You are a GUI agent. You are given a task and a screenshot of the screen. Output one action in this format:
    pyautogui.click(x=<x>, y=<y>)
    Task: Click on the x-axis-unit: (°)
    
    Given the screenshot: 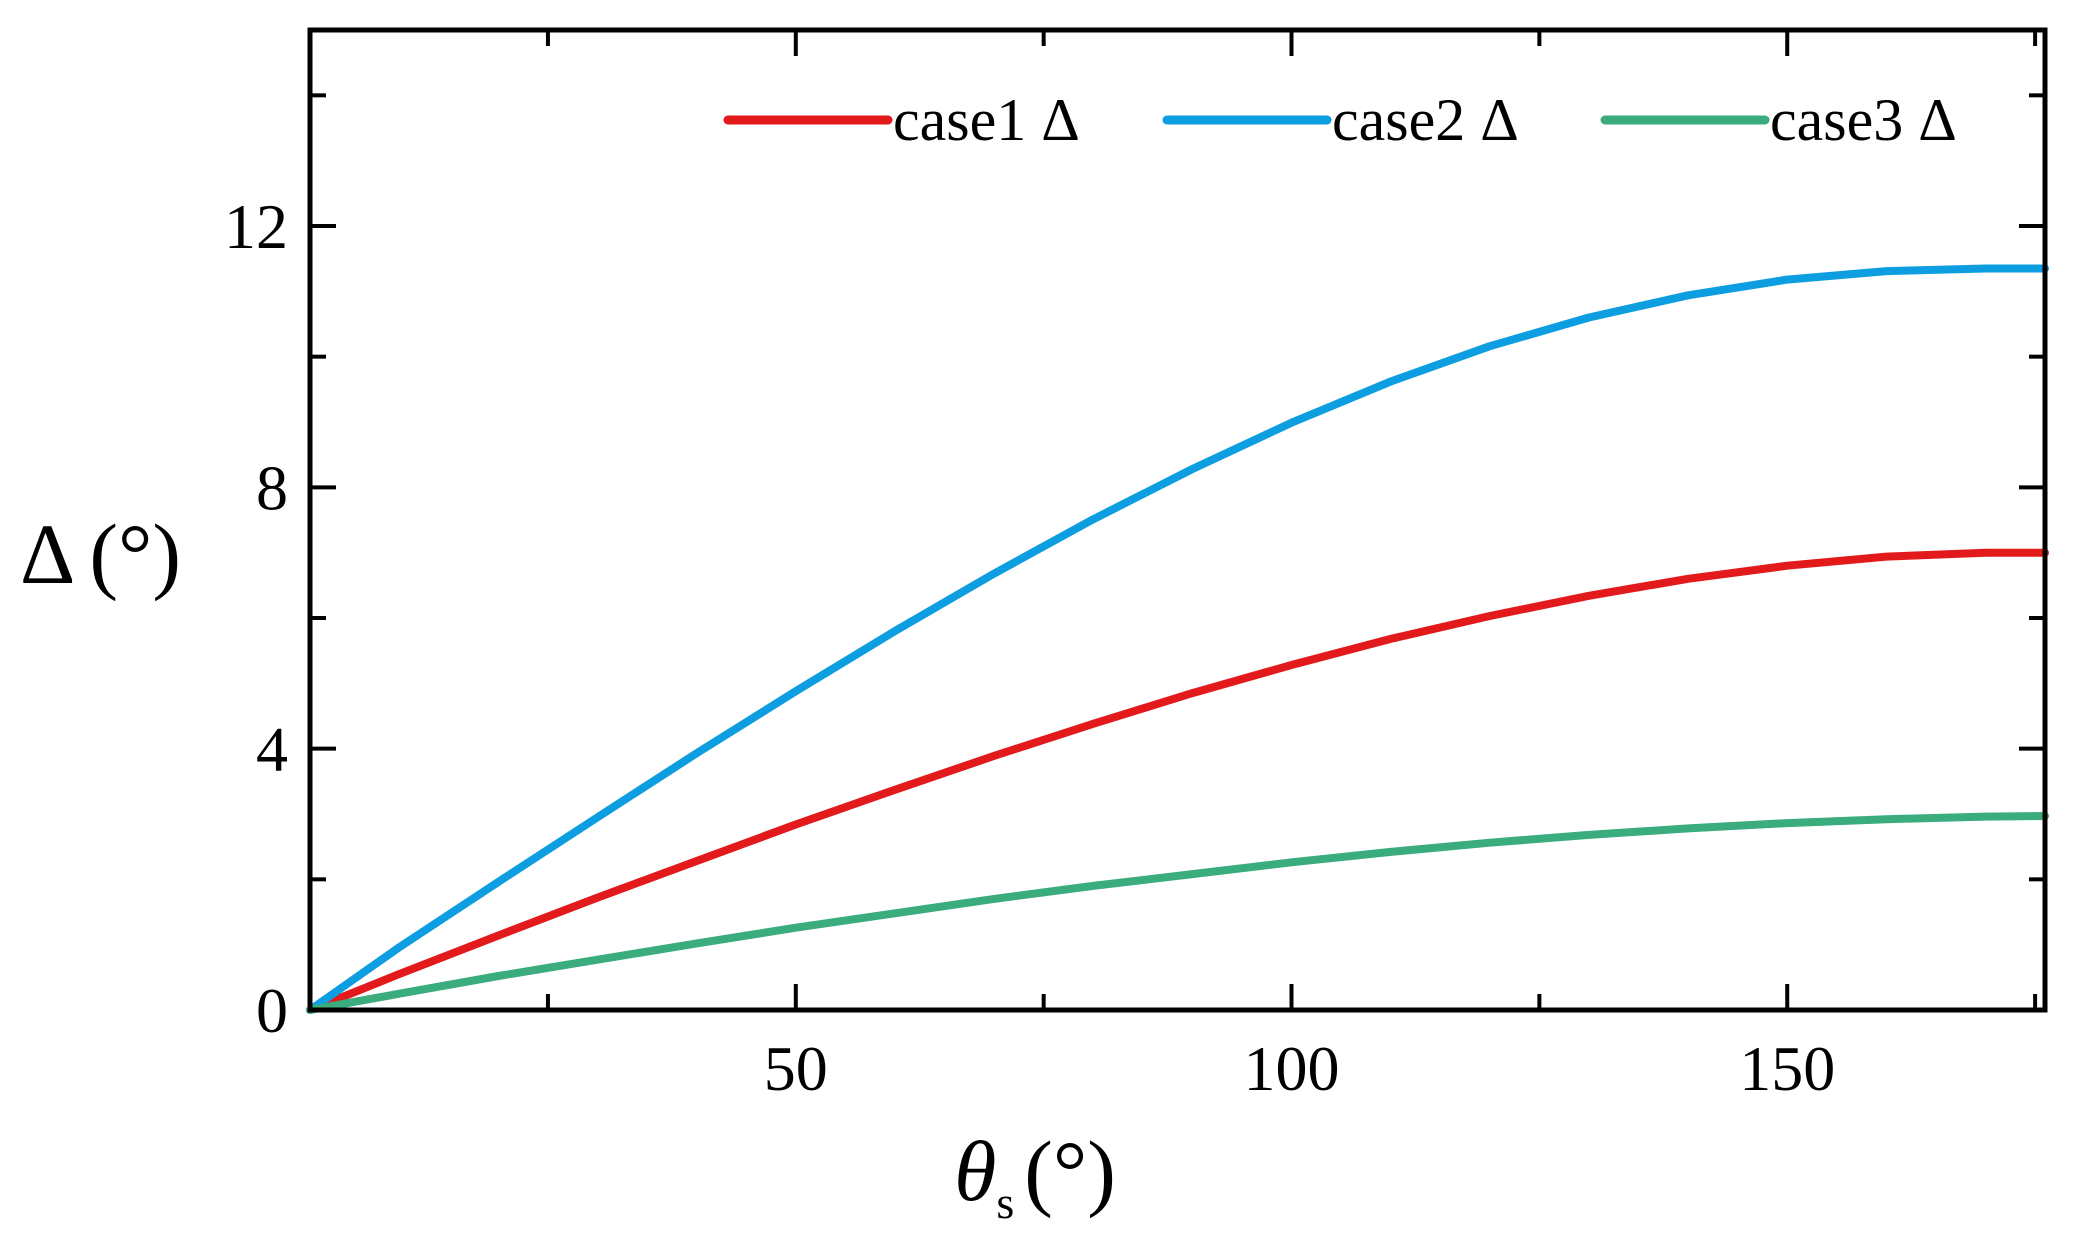 What is the action you would take?
    pyautogui.click(x=1070, y=1171)
    